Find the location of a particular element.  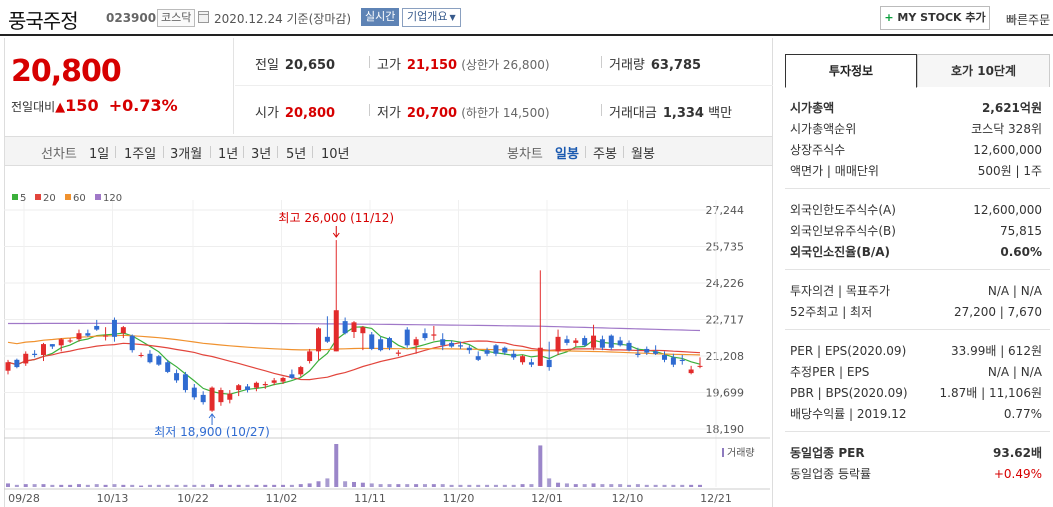

info-value: 93.62배 is located at coordinates (1017, 453).